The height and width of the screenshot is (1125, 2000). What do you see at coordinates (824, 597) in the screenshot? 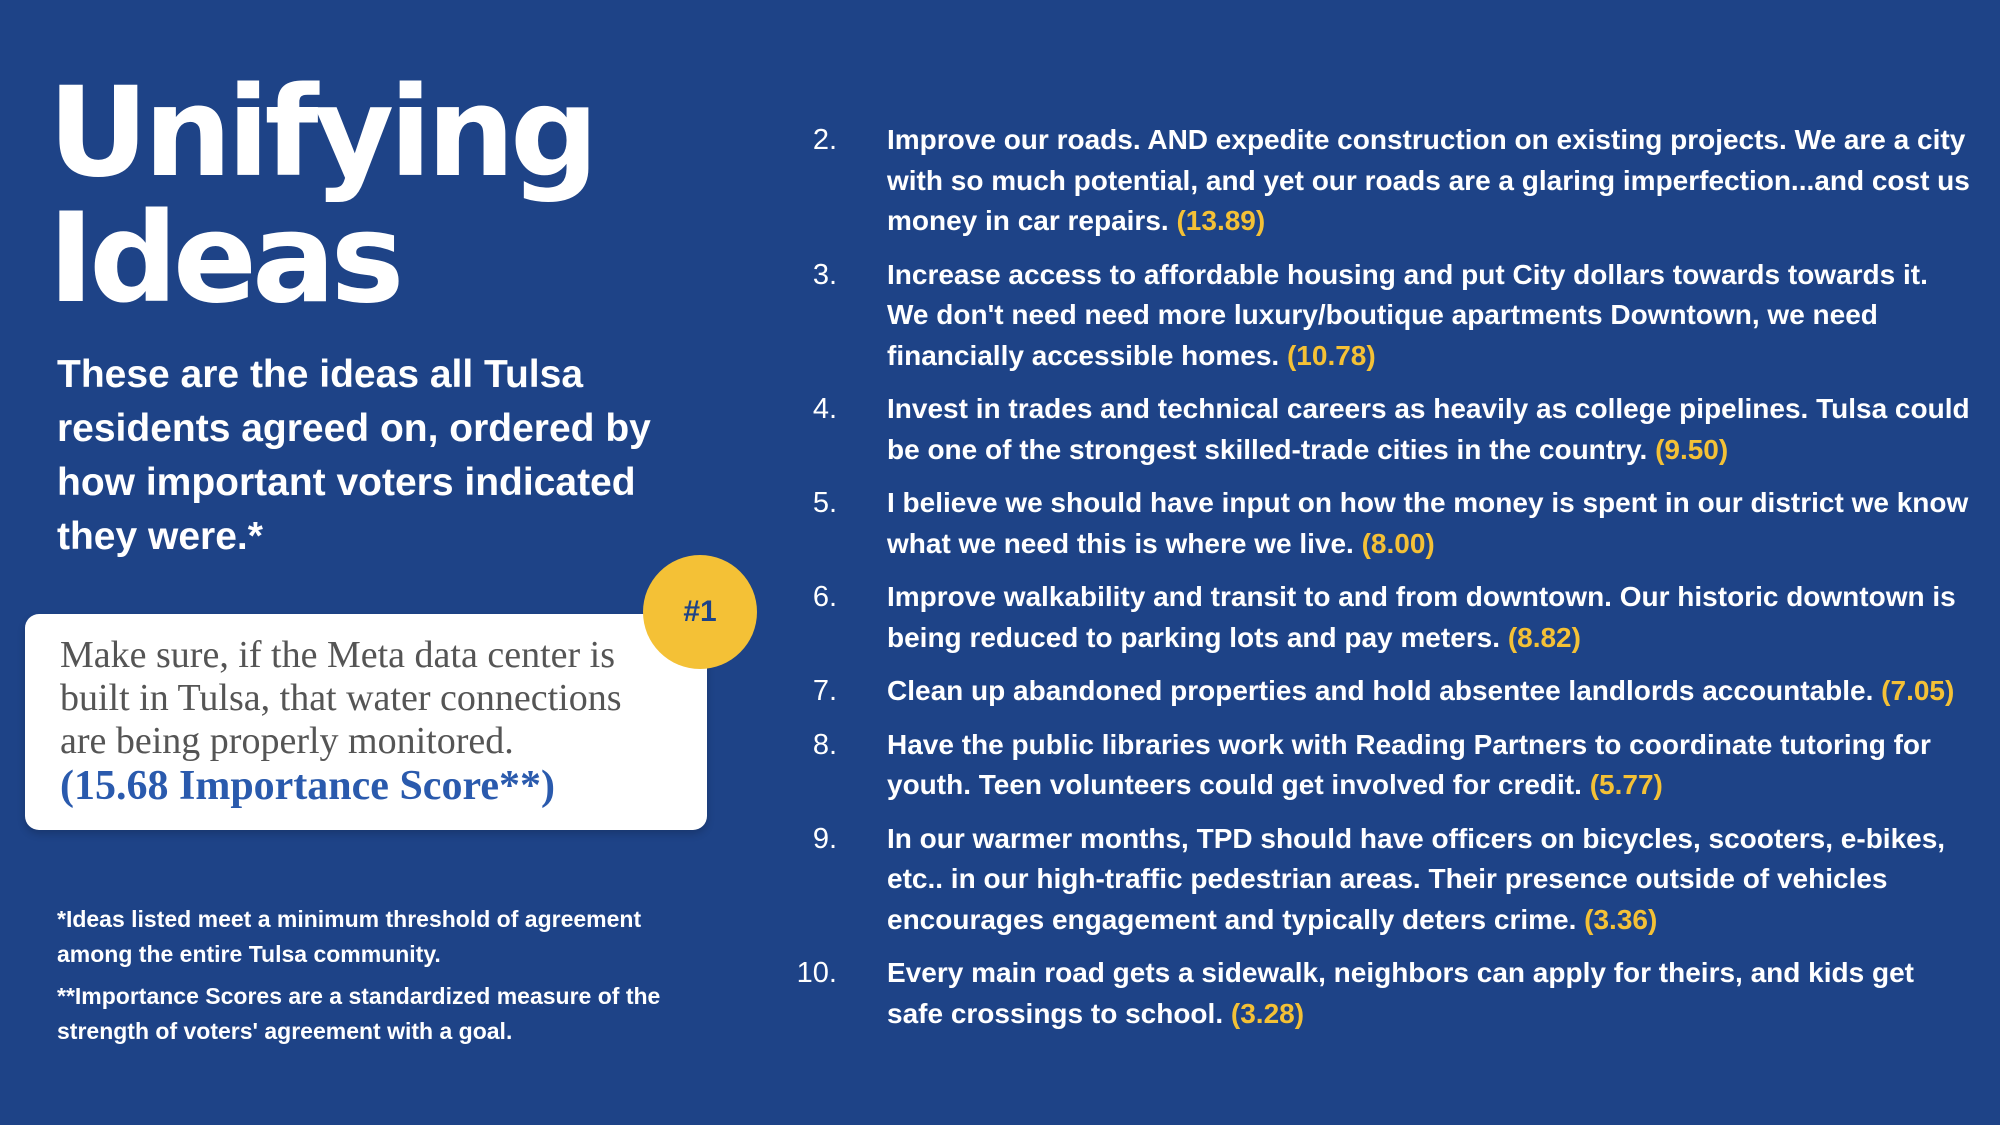
I see `idea-number: 6.` at bounding box center [824, 597].